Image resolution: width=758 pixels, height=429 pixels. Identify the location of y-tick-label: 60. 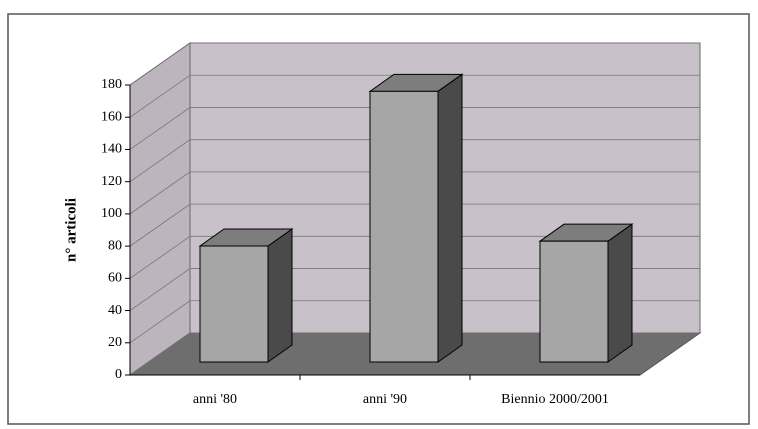
(115, 278).